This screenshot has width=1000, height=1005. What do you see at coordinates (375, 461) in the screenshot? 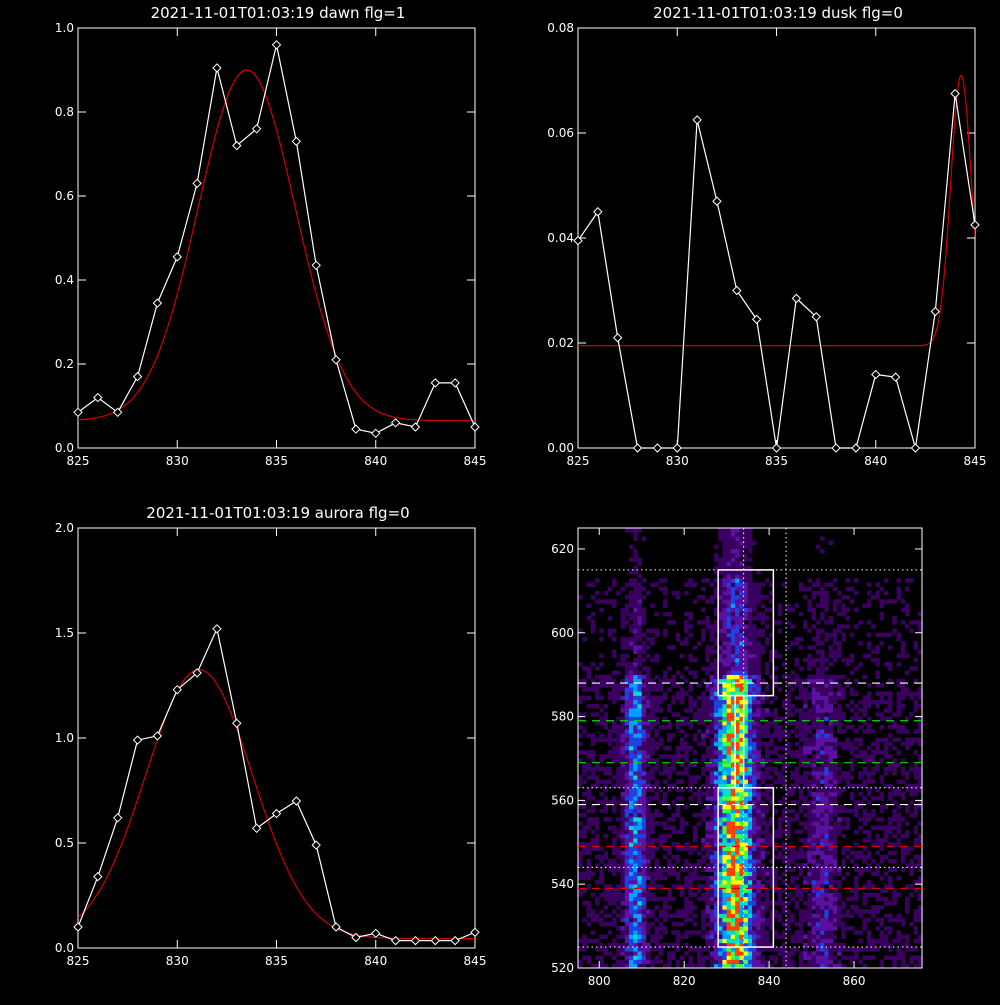
I see `x-tick-label: 840` at bounding box center [375, 461].